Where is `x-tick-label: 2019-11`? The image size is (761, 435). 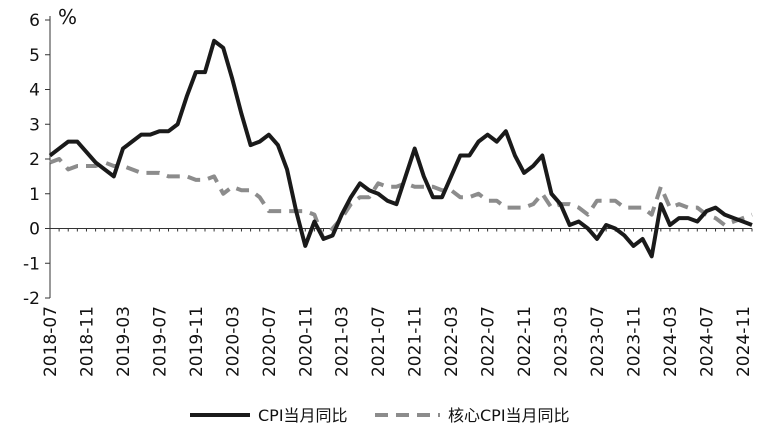 x-tick-label: 2019-11 is located at coordinates (197, 341).